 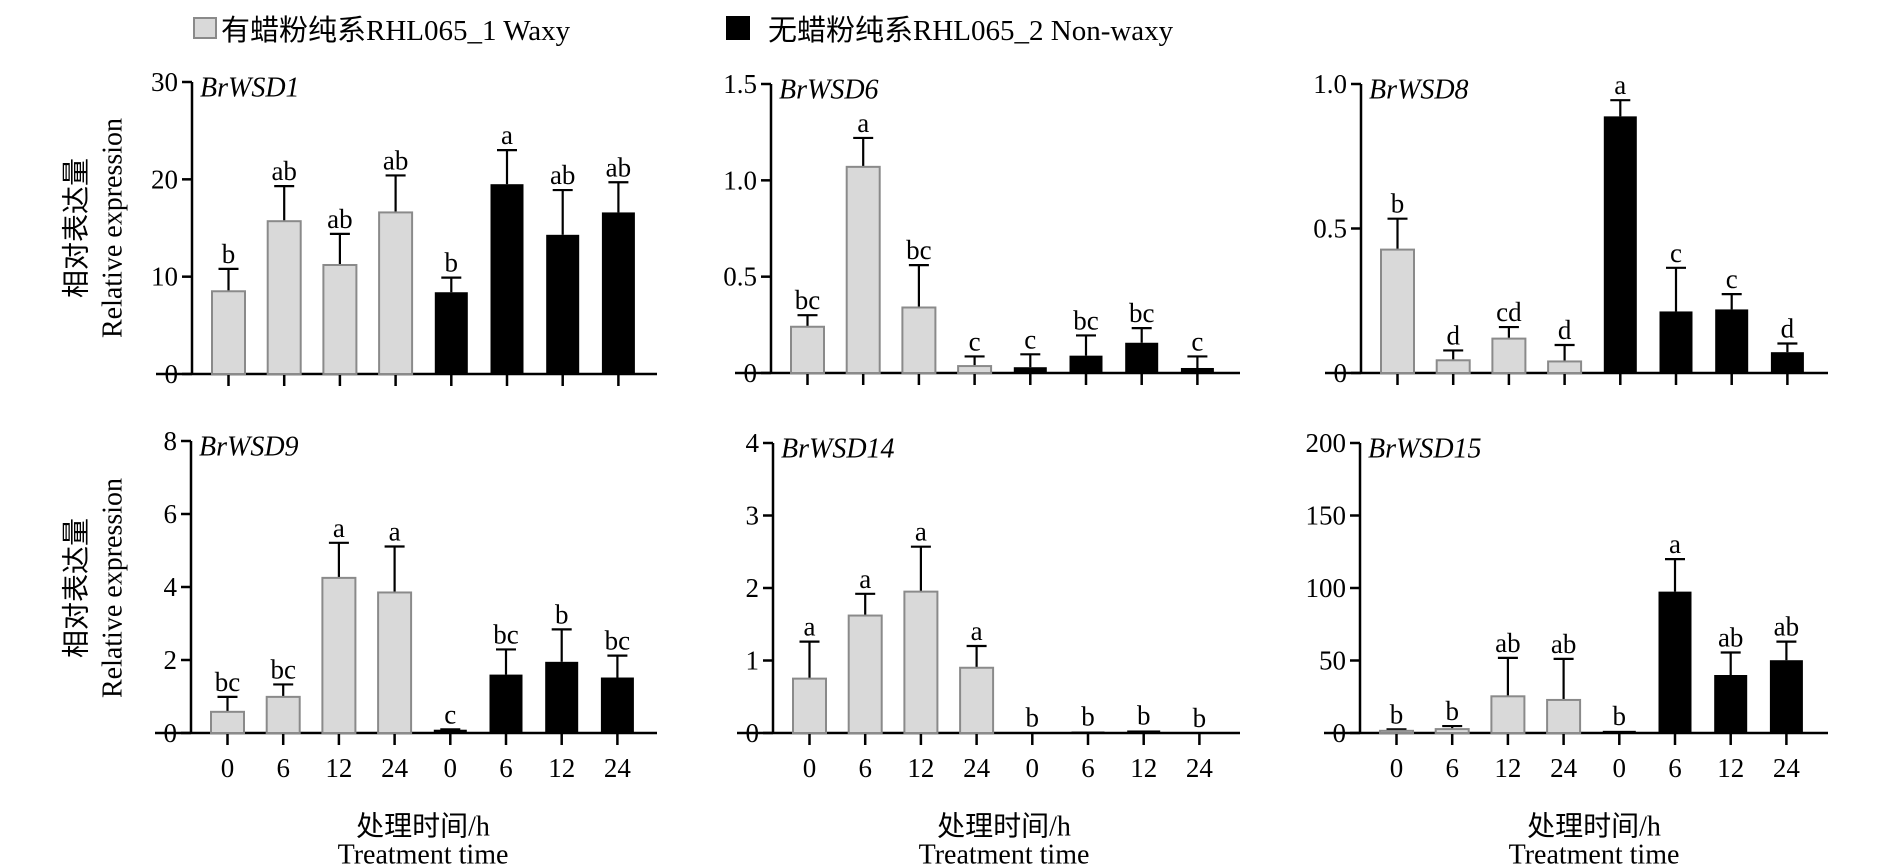 What do you see at coordinates (1425, 449) in the screenshot?
I see `panel-title: BrWSD15` at bounding box center [1425, 449].